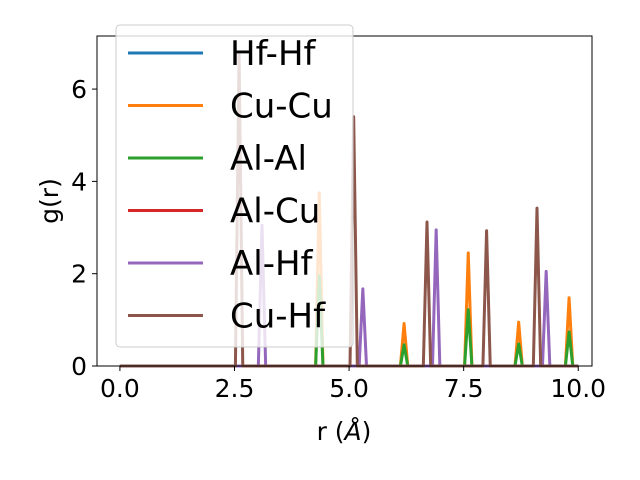 This screenshot has height=480, width=640. I want to click on x-tick-label: 0.0, so click(120, 388).